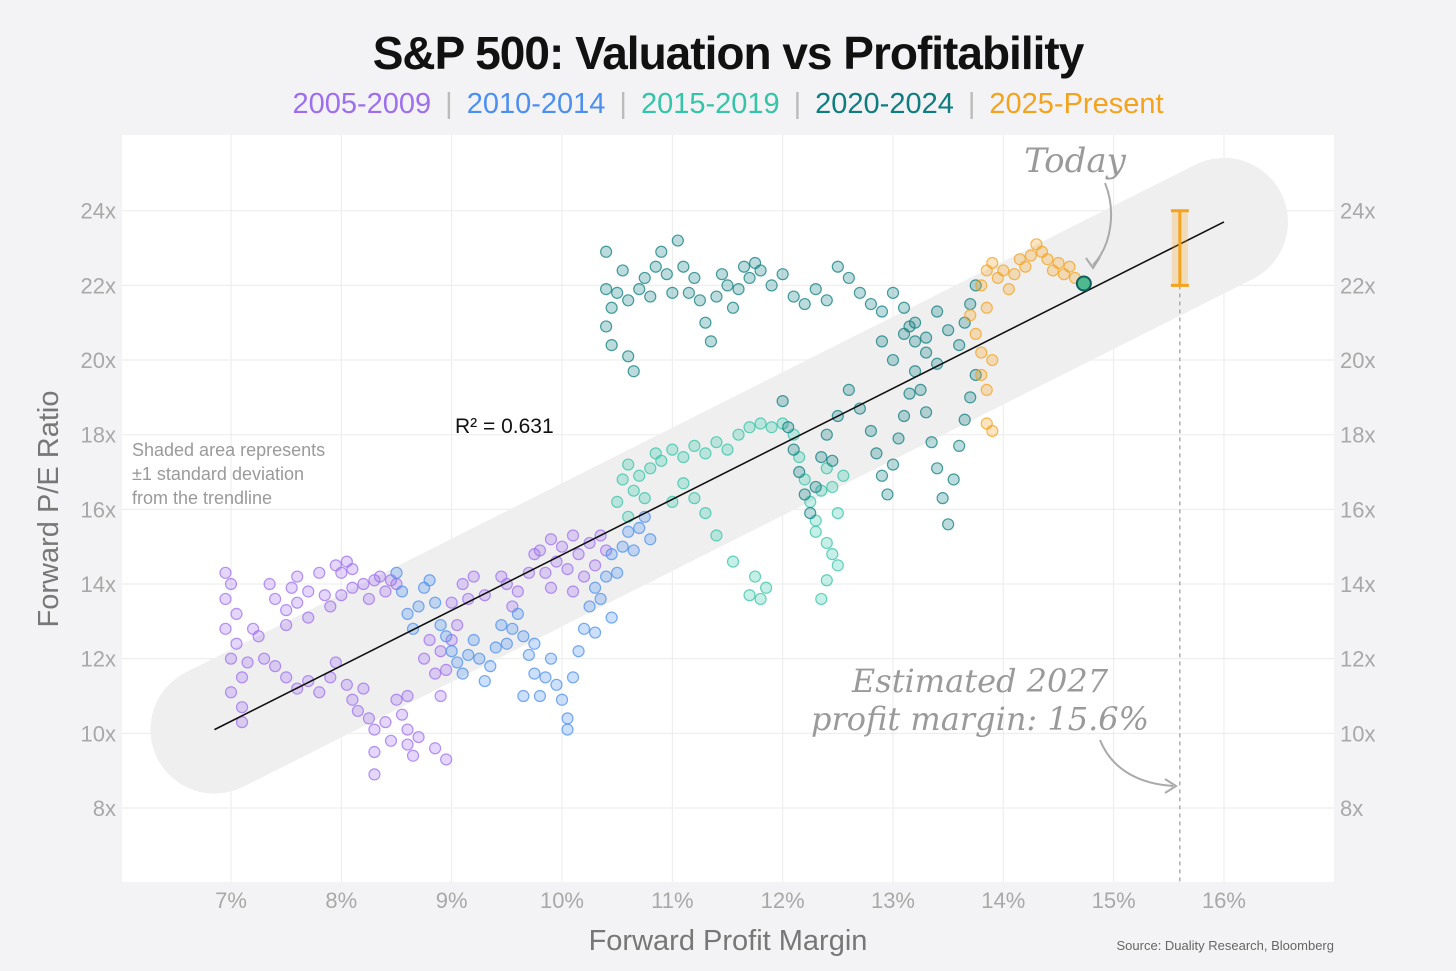 The height and width of the screenshot is (971, 1456). I want to click on y-tick-label-right: 24x, so click(1357, 211).